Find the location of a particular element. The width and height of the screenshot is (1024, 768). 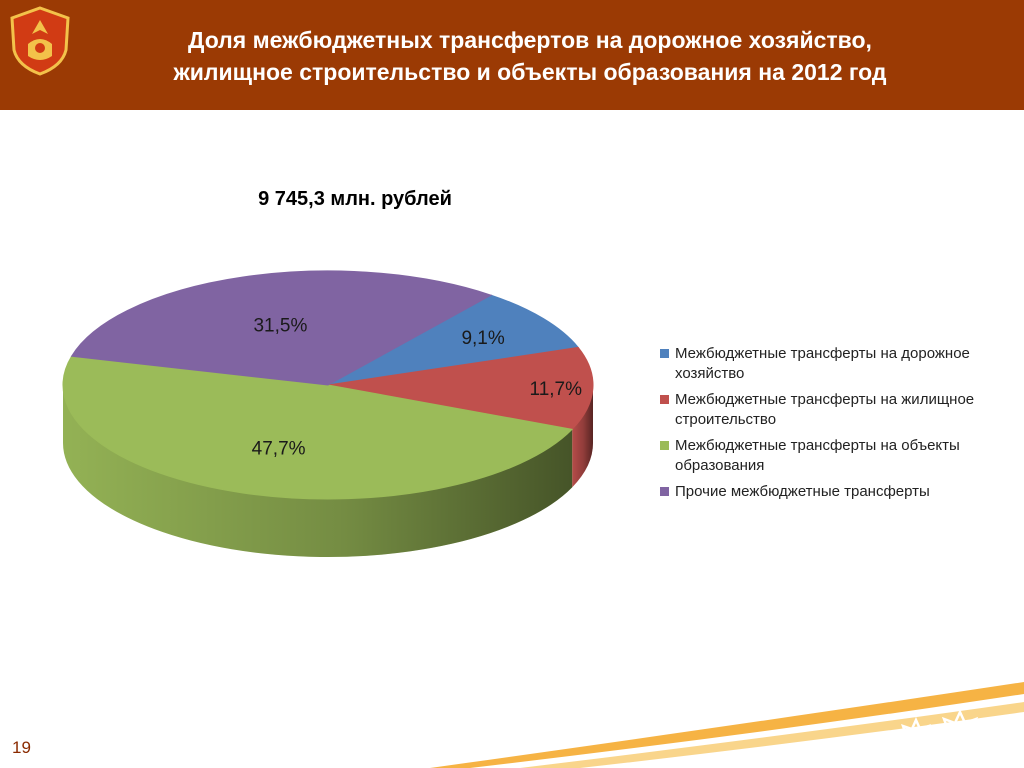

pie-slice-other is located at coordinates (281, 328).